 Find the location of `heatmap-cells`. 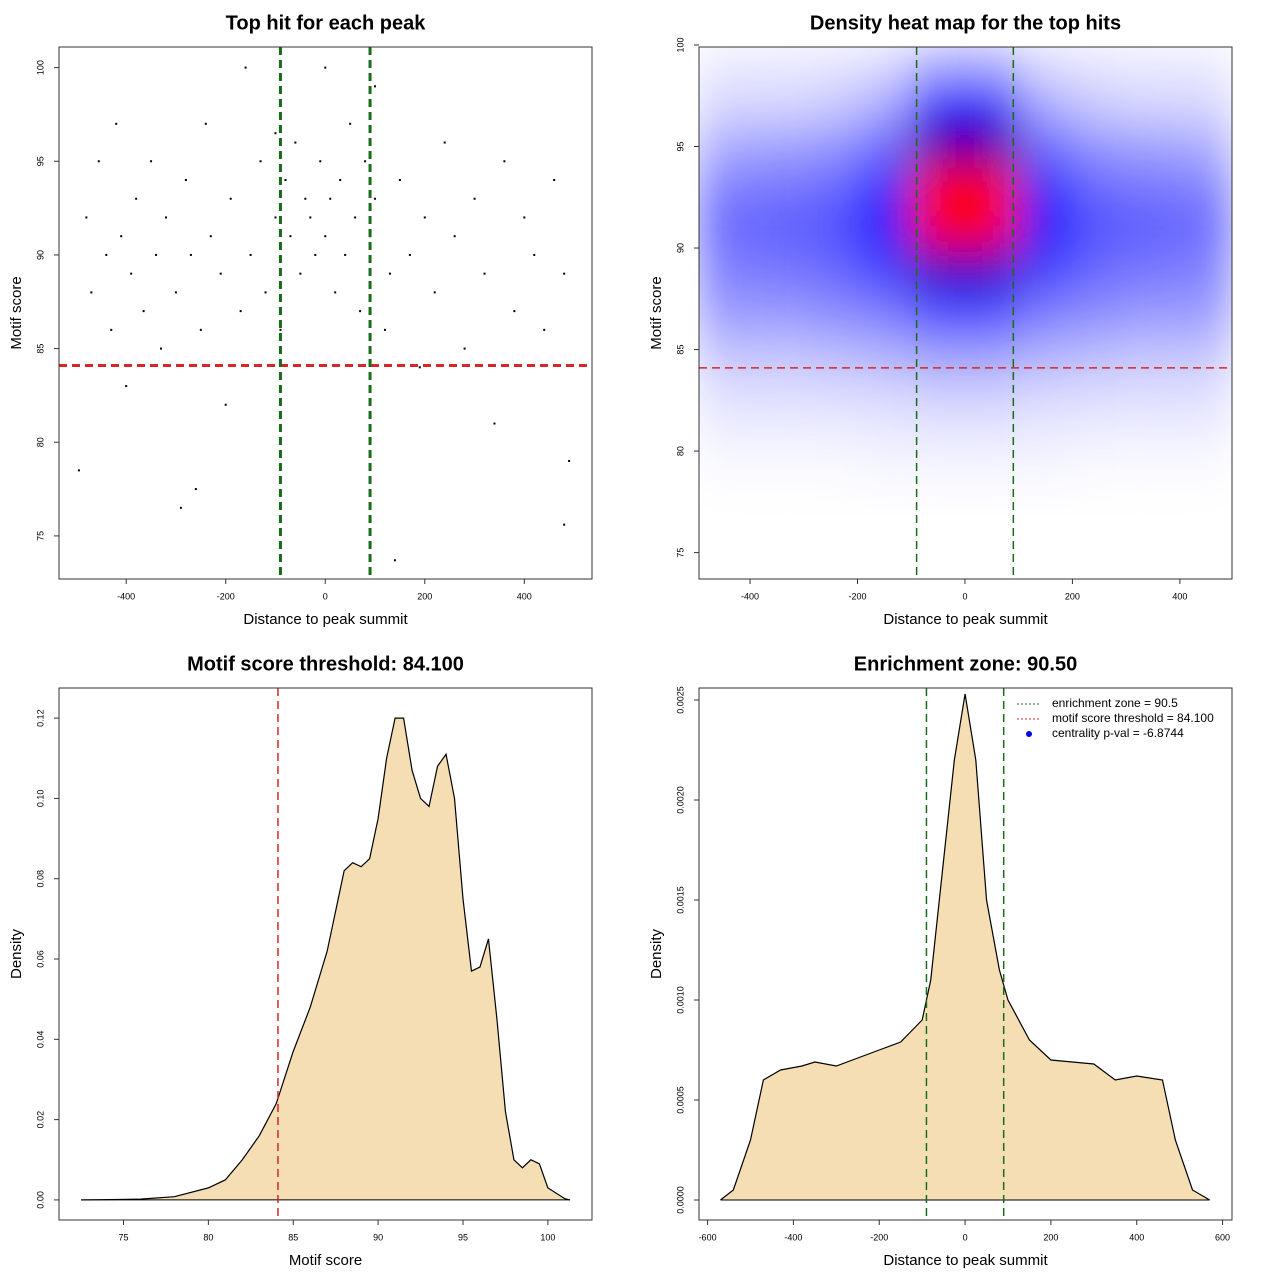

heatmap-cells is located at coordinates (965, 269).